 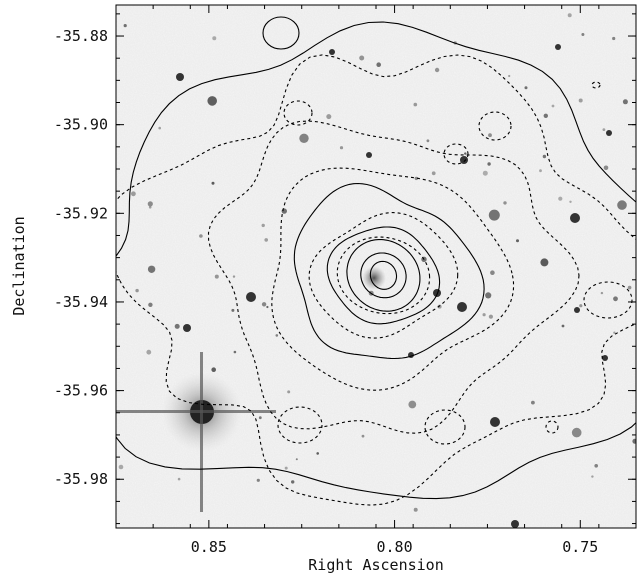 I want to click on y-tick-label: -35.90, so click(x=81, y=125).